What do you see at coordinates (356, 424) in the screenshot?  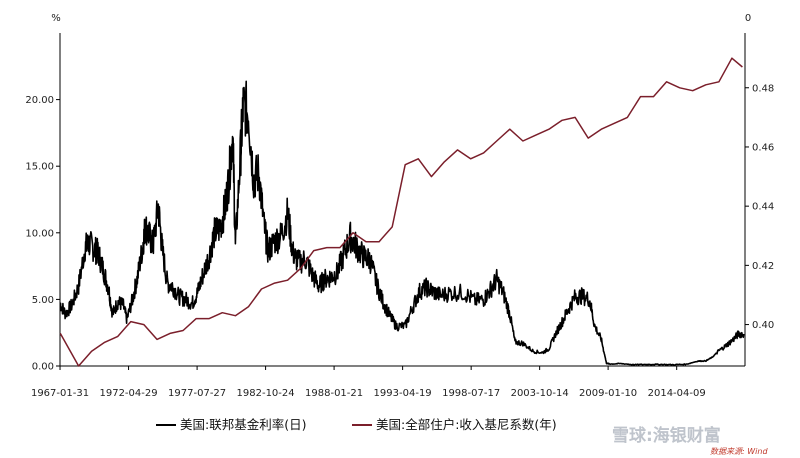 I see `legend: 美国:联邦基金利率(日) 美国:全部住户:收入基尼系数(年)` at bounding box center [356, 424].